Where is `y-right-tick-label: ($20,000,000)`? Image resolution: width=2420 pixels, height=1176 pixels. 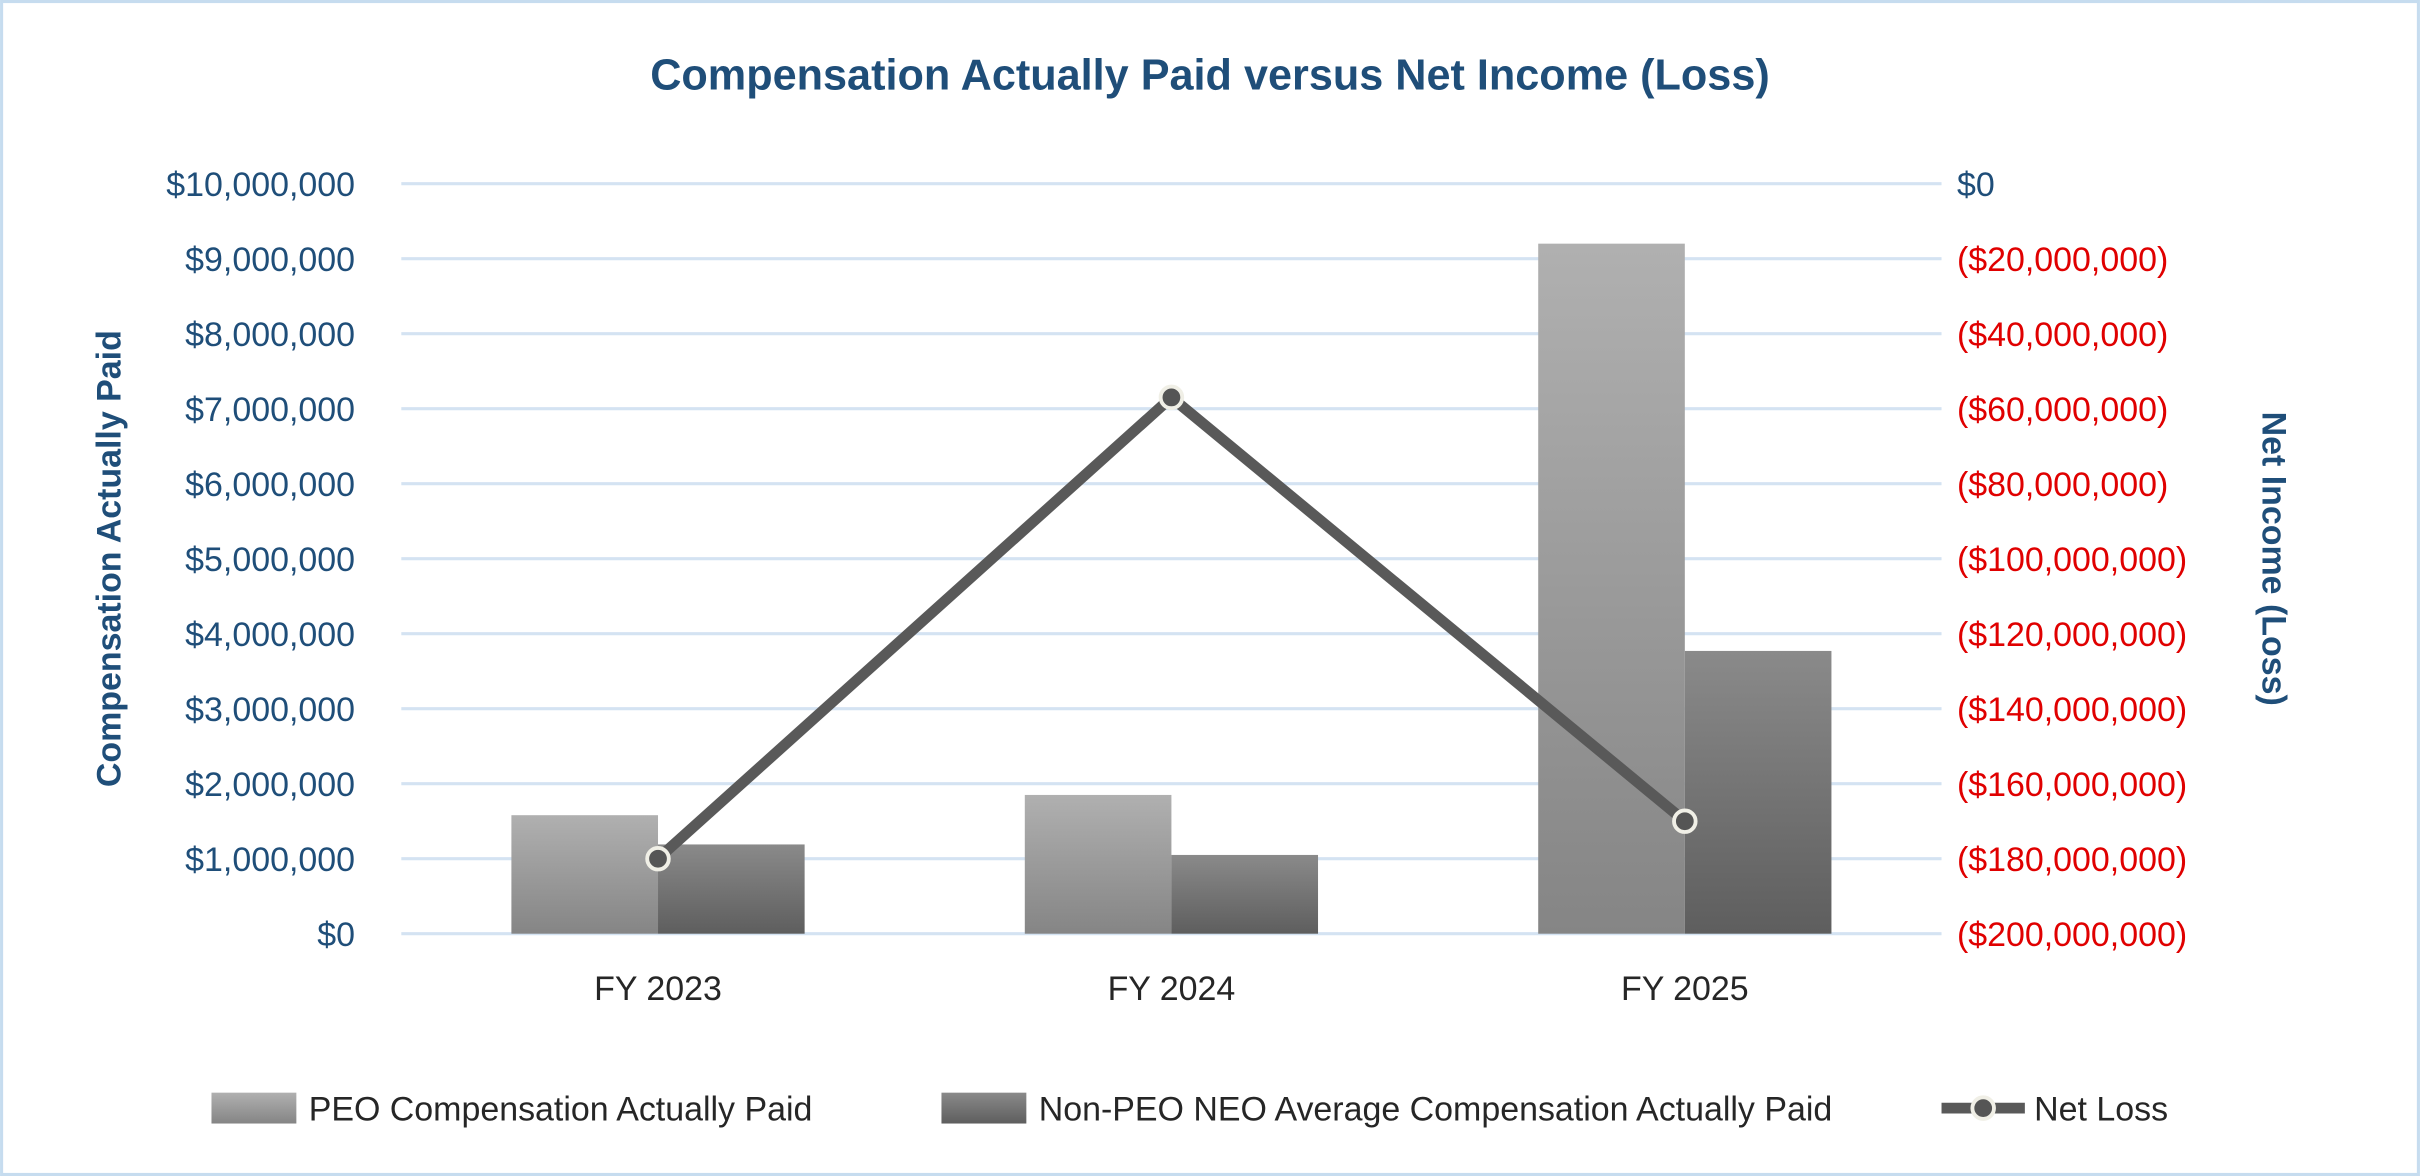 y-right-tick-label: ($20,000,000) is located at coordinates (2062, 260).